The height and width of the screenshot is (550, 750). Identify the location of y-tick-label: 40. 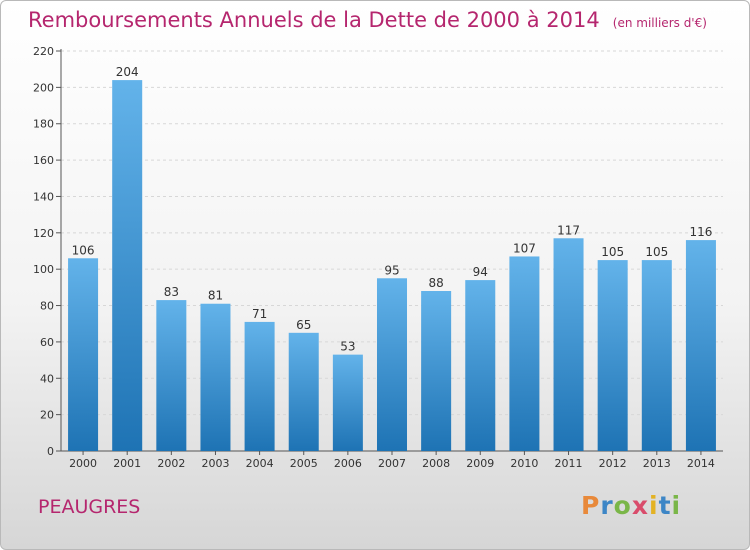
(47, 378).